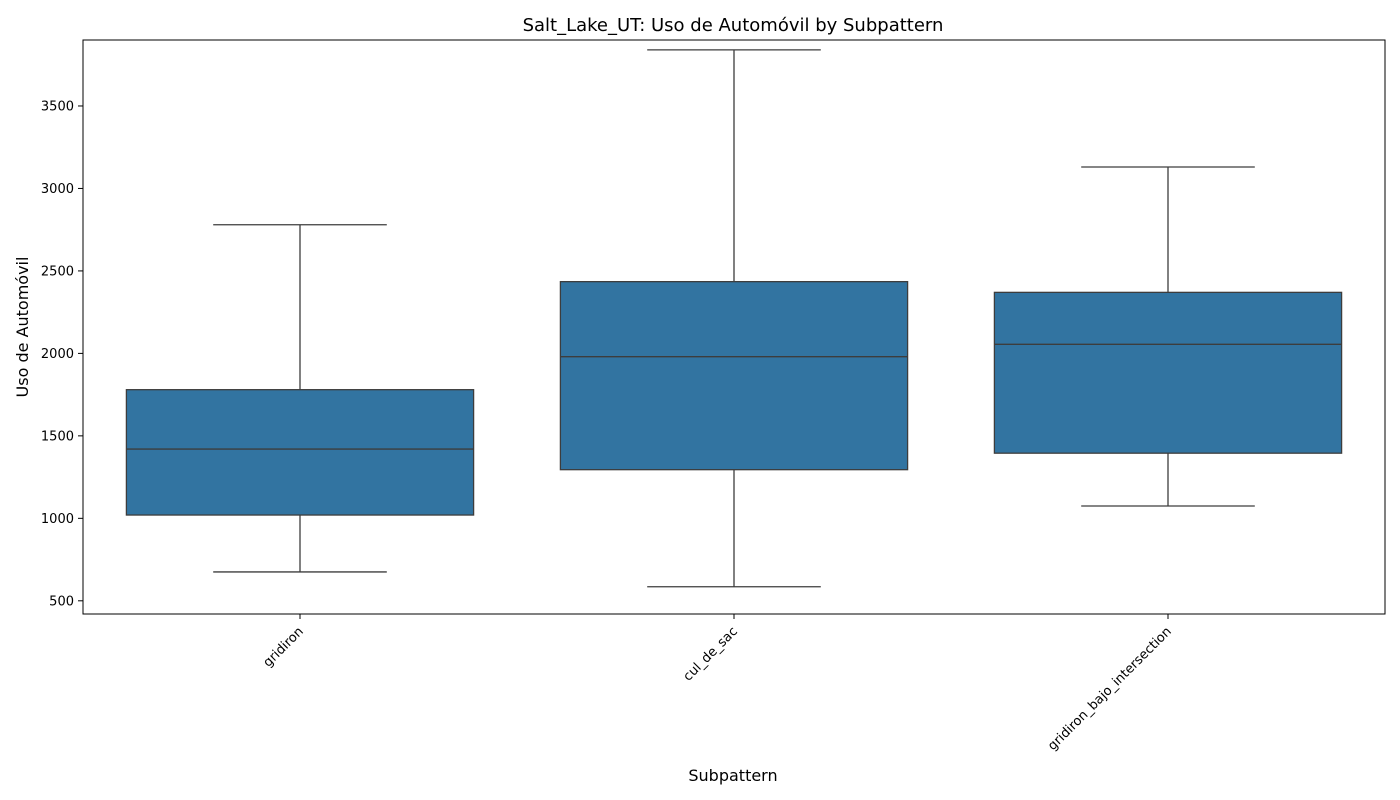 The width and height of the screenshot is (1400, 800). What do you see at coordinates (57, 354) in the screenshot?
I see `y-tick-label: 2000` at bounding box center [57, 354].